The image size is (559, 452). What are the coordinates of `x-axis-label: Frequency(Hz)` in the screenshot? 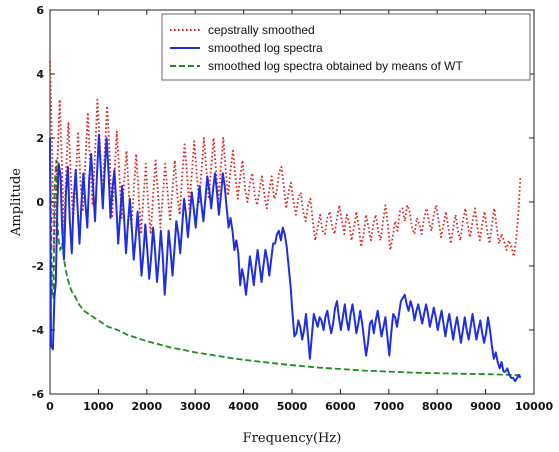 It's located at (292, 438).